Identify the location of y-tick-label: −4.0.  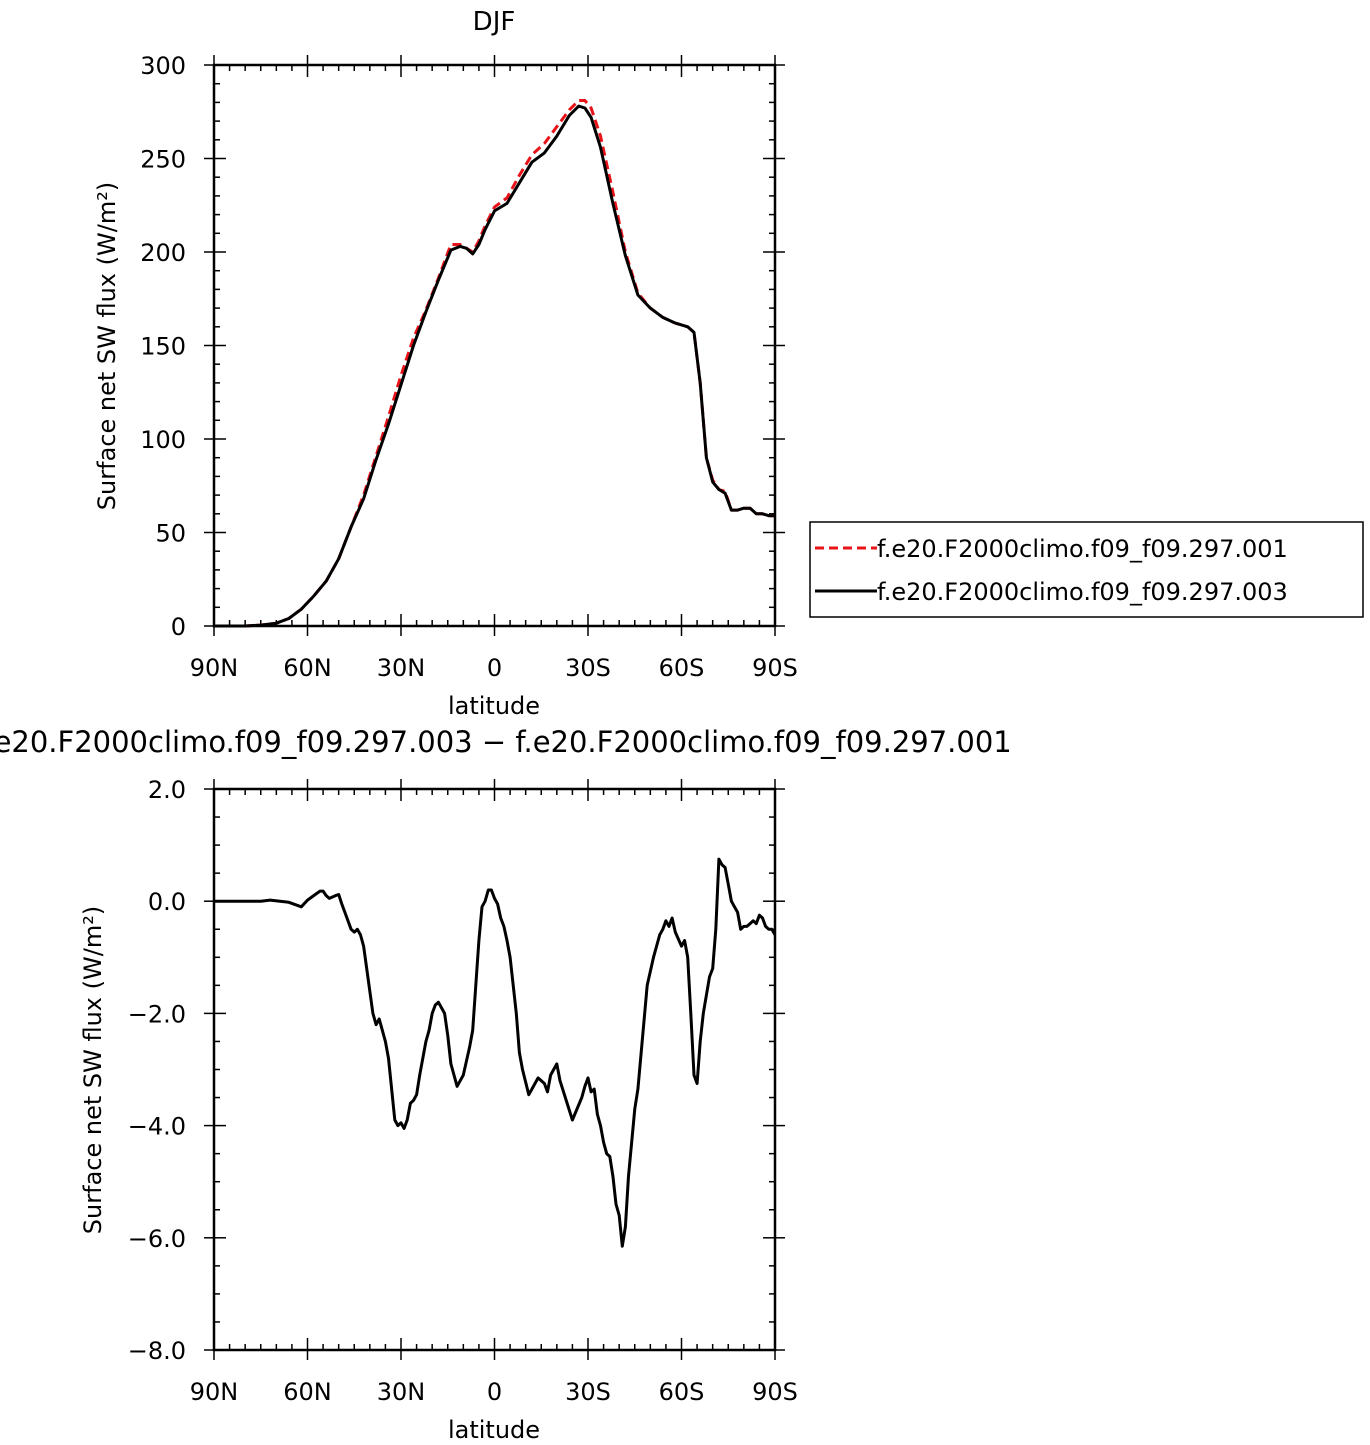
(157, 1127).